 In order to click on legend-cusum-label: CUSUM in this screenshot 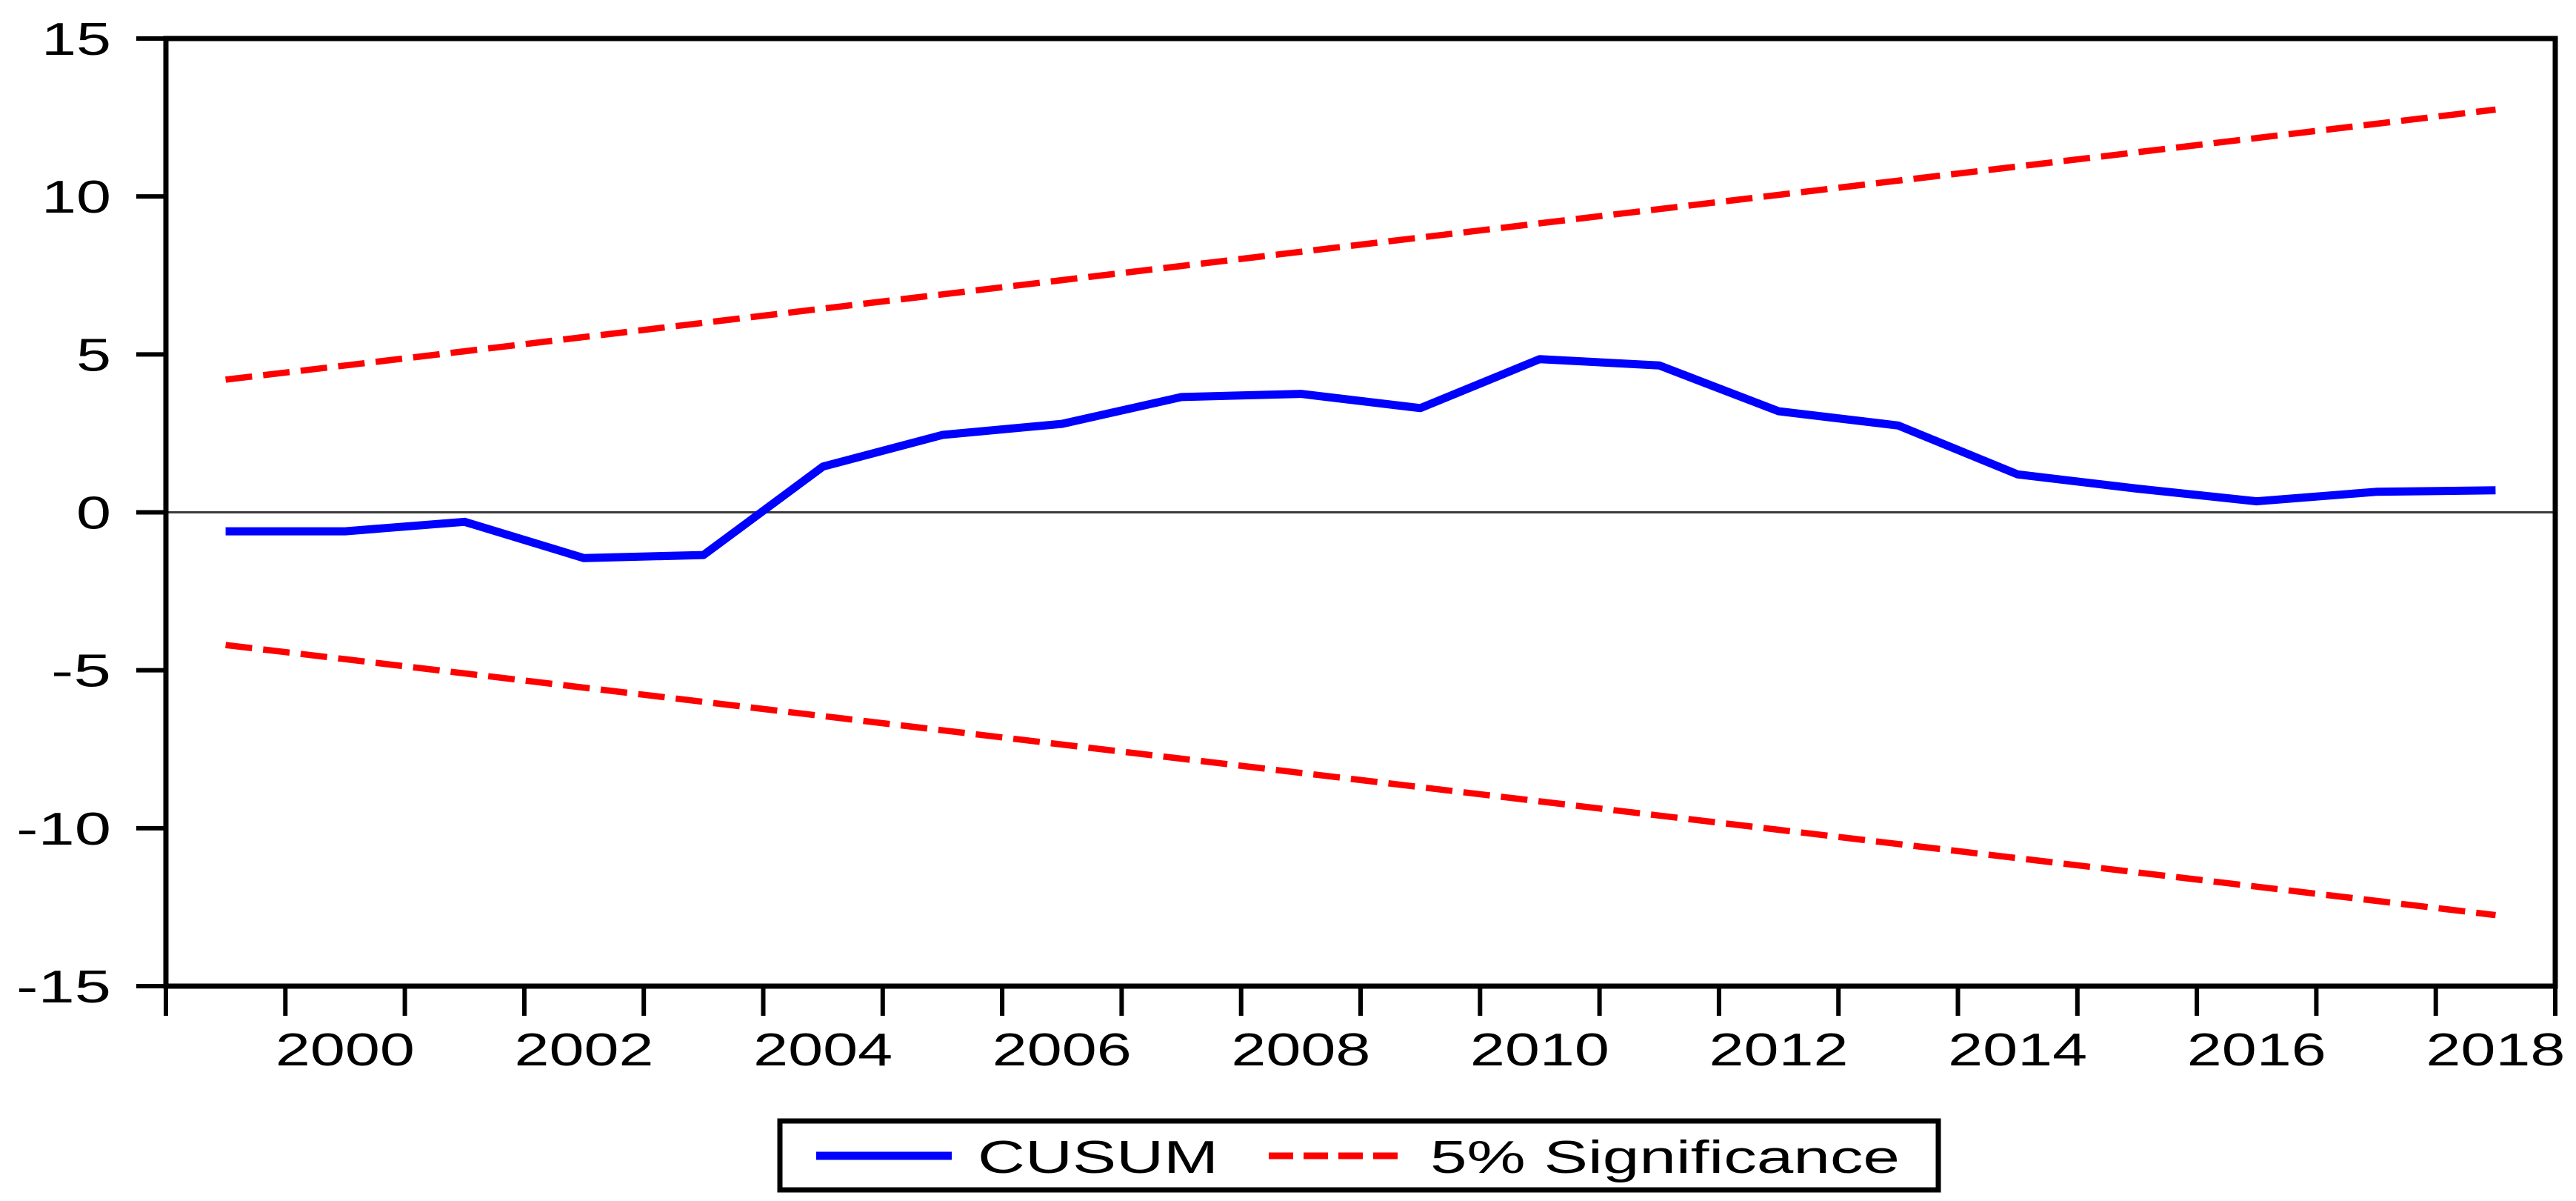, I will do `click(1098, 1157)`.